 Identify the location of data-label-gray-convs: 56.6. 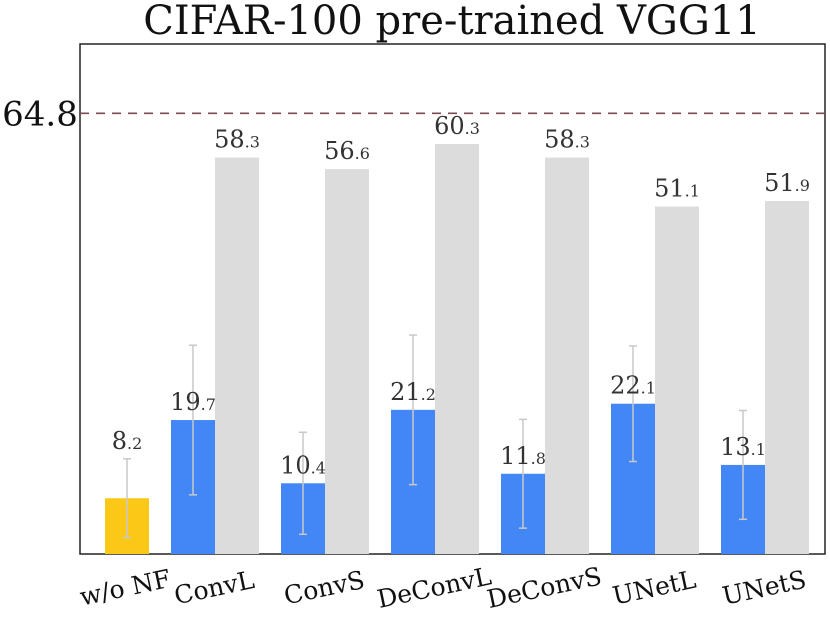
(347, 151).